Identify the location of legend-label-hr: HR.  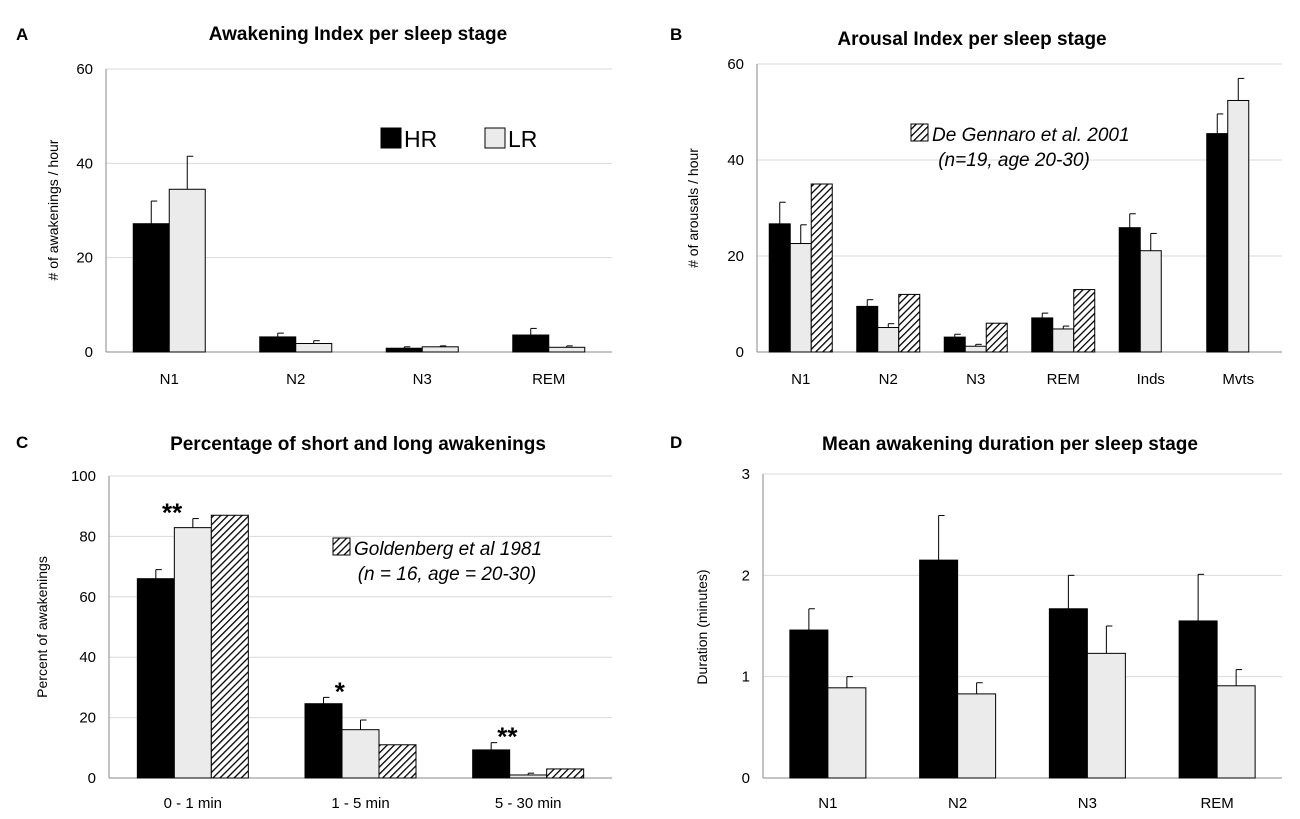
(420, 139).